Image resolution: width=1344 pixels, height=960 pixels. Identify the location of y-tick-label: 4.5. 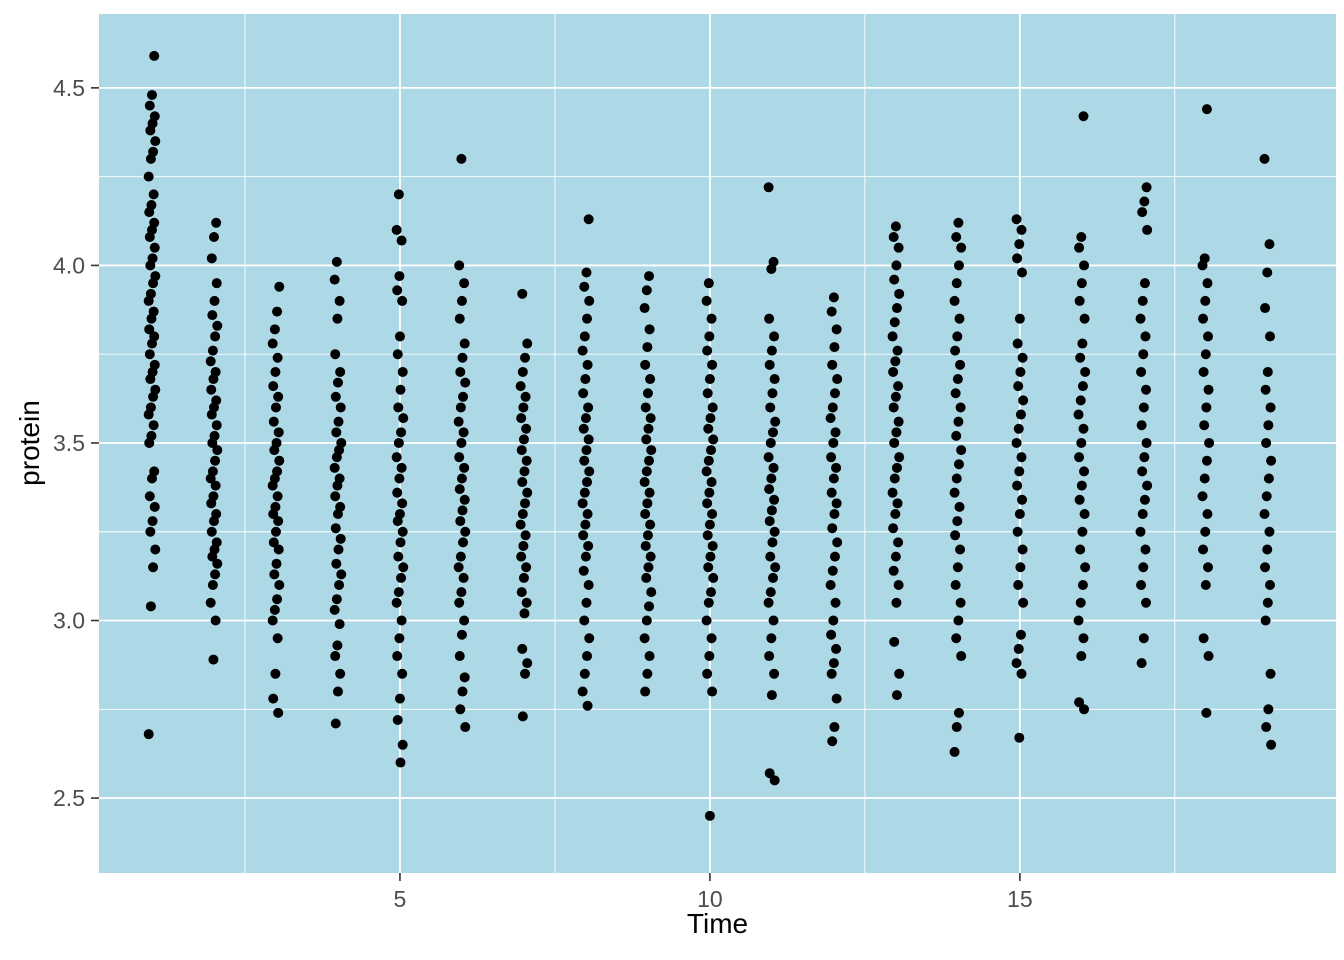
(69, 88).